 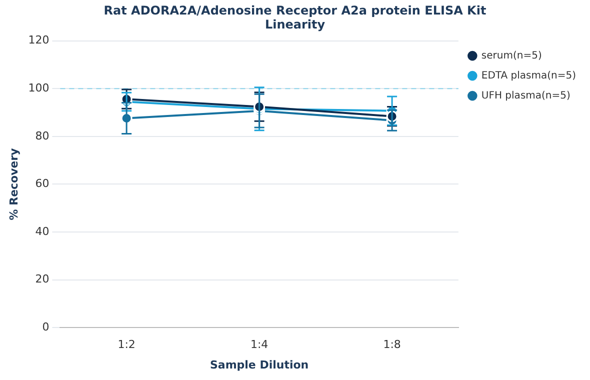 What do you see at coordinates (525, 96) in the screenshot?
I see `legend-label: UFH plasma(n=5)` at bounding box center [525, 96].